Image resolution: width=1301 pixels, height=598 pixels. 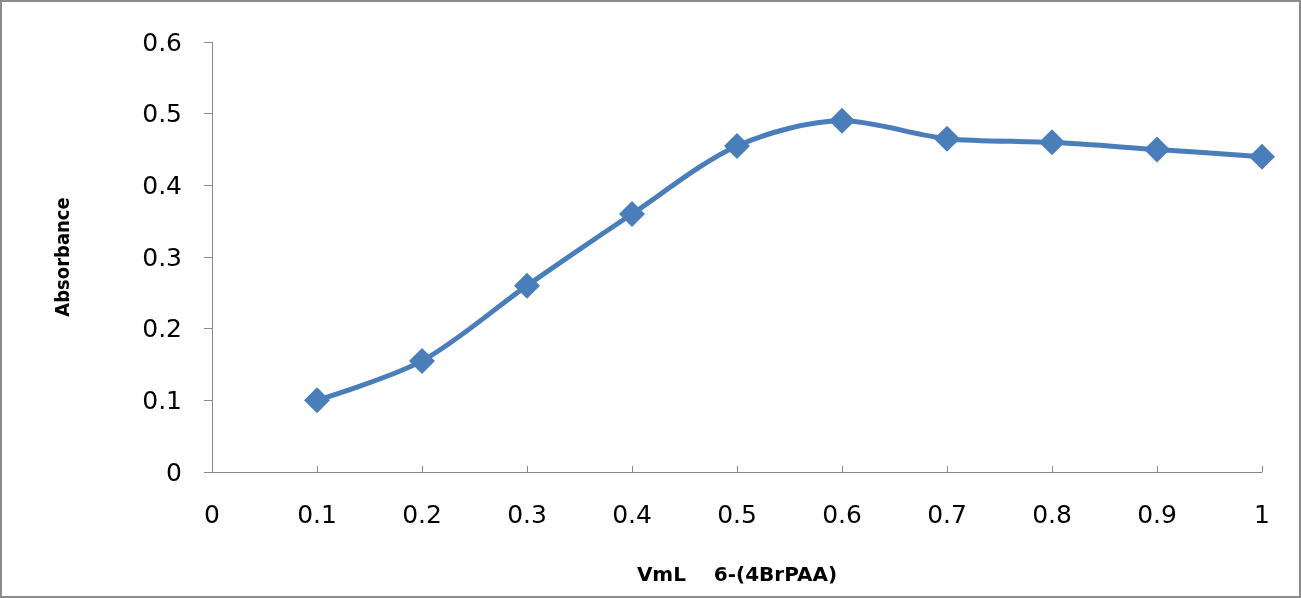 I want to click on x-tick-label: 1, so click(x=1262, y=514).